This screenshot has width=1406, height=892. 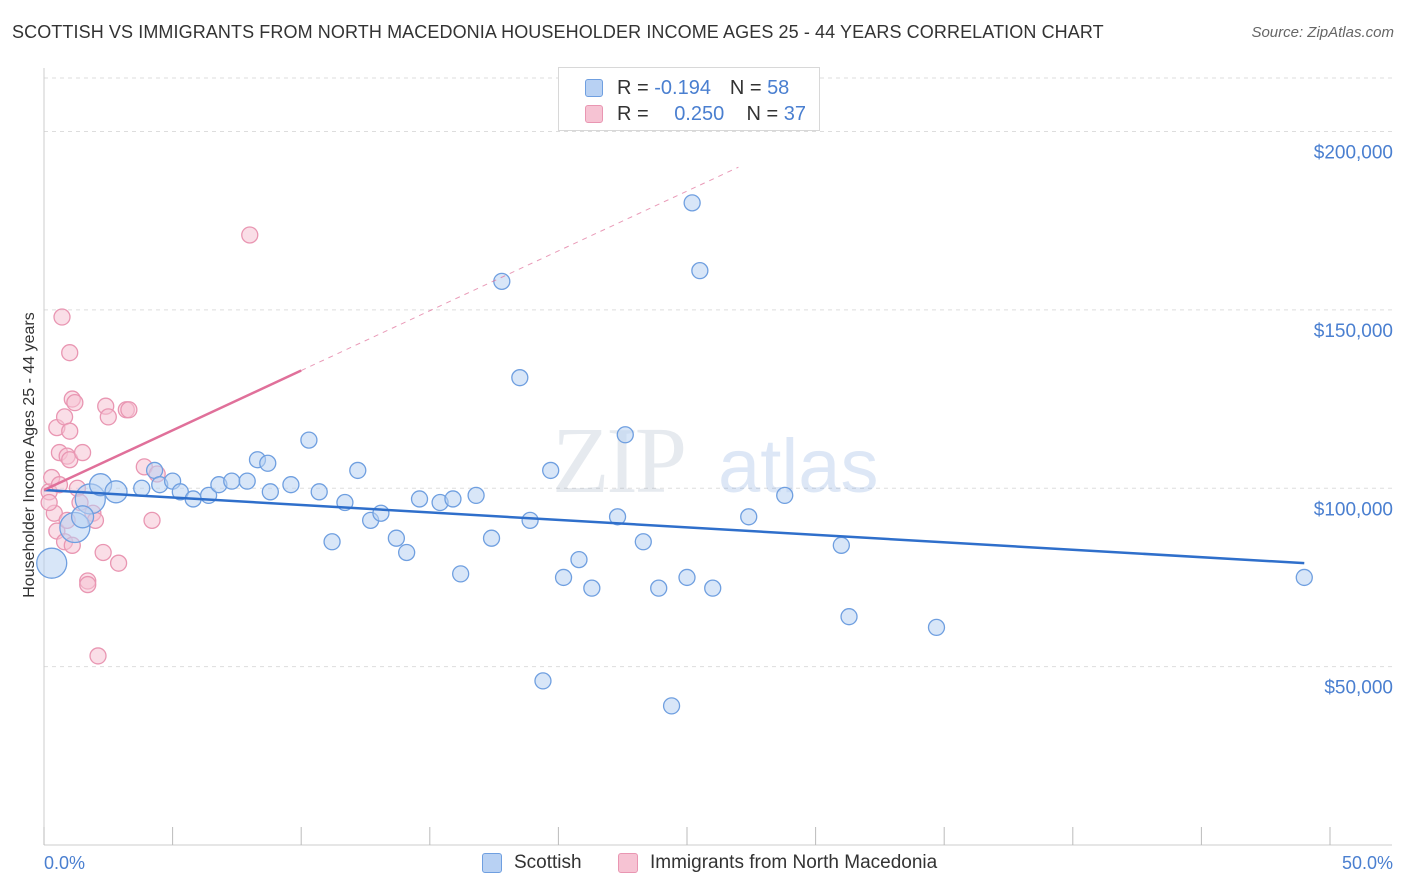 What do you see at coordinates (492, 863) in the screenshot?
I see `series-swatch-scottish` at bounding box center [492, 863].